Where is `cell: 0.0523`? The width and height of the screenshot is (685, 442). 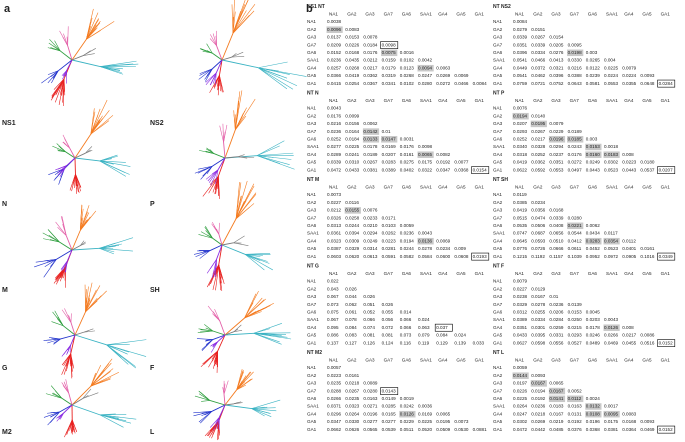 cell: 0.0523 is located at coordinates (611, 169).